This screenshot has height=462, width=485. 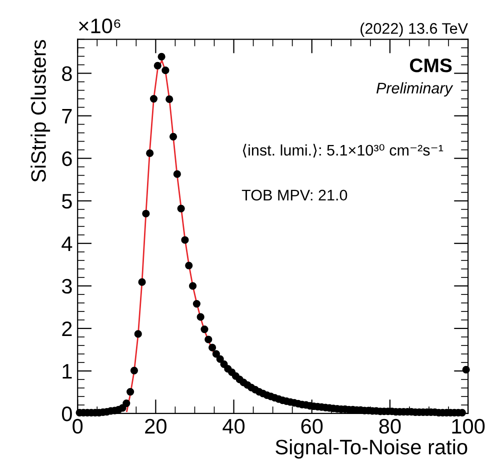 What do you see at coordinates (67, 116) in the screenshot?
I see `y-tick-label: 7` at bounding box center [67, 116].